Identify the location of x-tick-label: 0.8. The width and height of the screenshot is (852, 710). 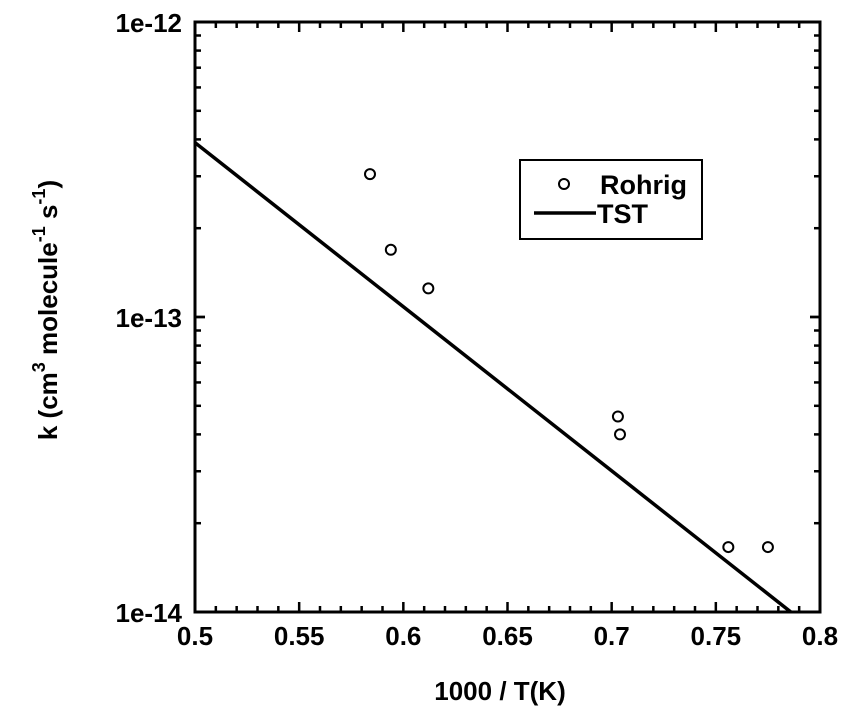
(820, 636).